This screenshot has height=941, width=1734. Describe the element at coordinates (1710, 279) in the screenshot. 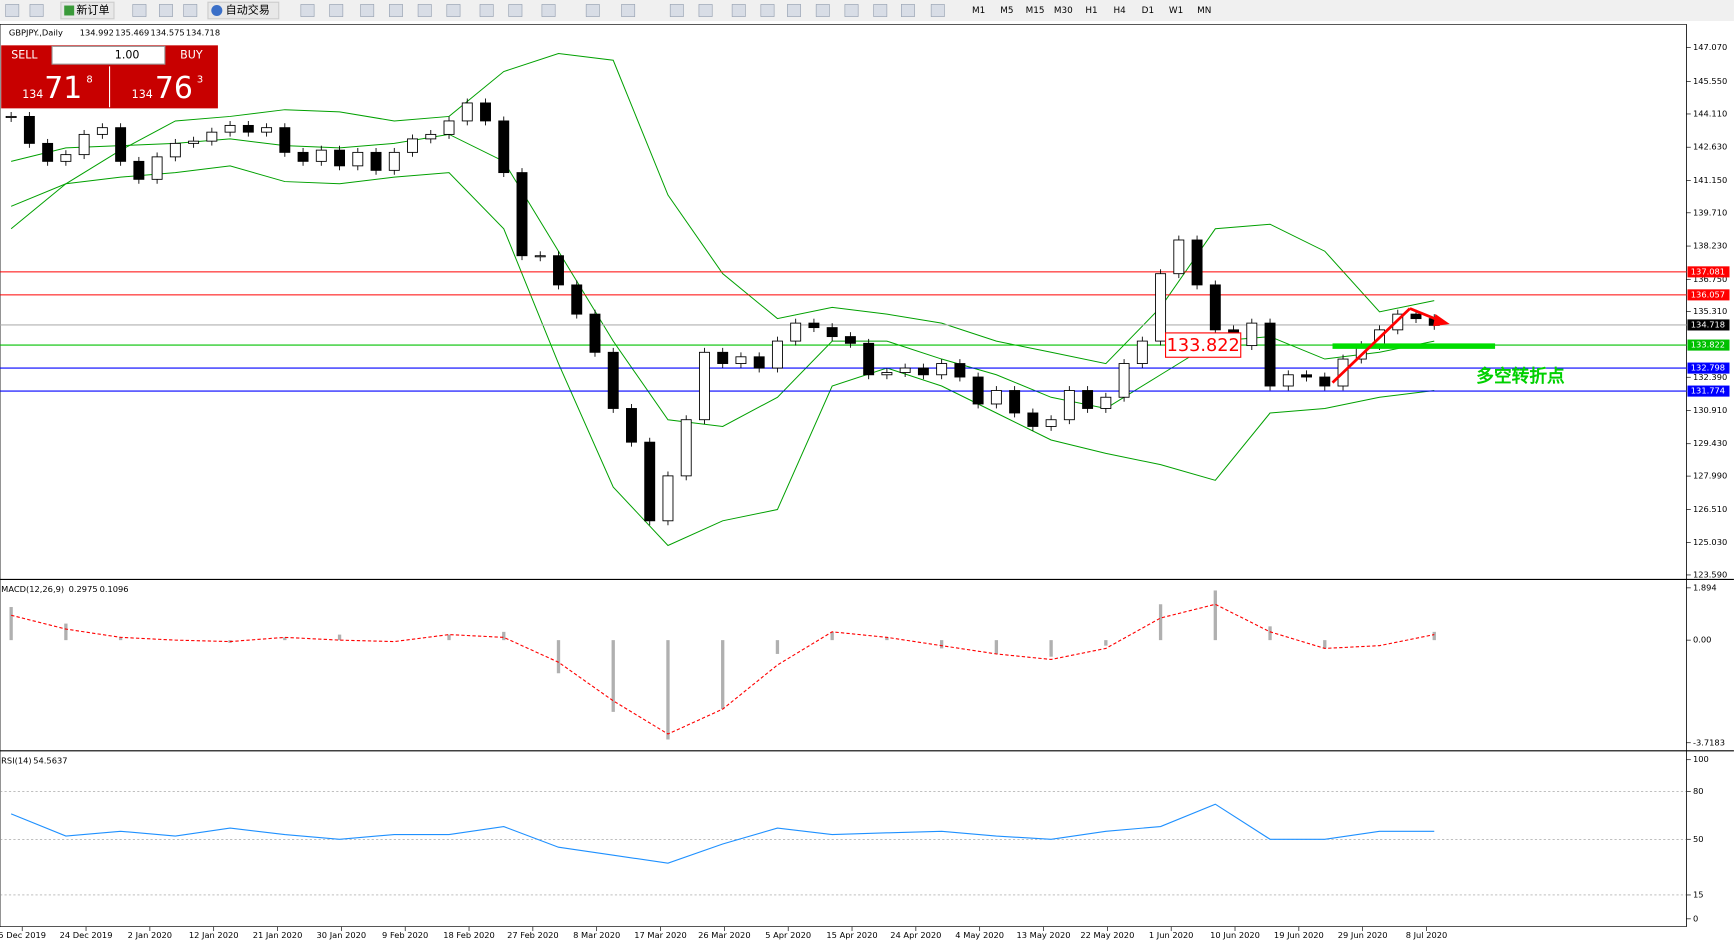

I see `y-tick-label: 136.750` at that location.